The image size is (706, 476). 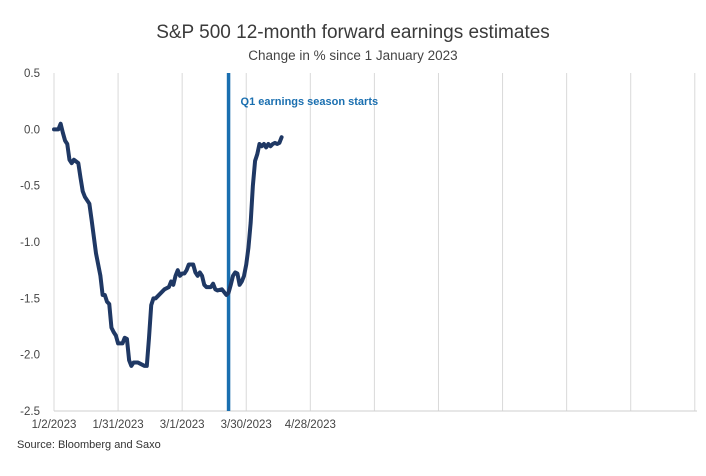 I want to click on y-tick-label: -0.5, so click(x=30, y=187).